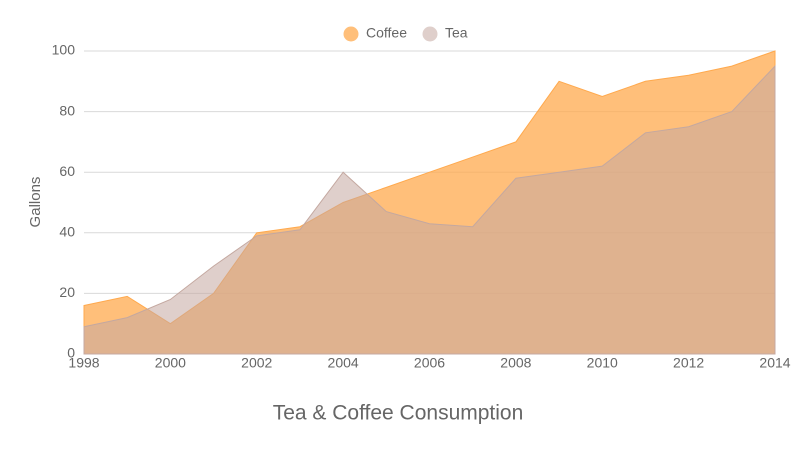 The height and width of the screenshot is (450, 800). I want to click on x-tick-label: 2000, so click(170, 363).